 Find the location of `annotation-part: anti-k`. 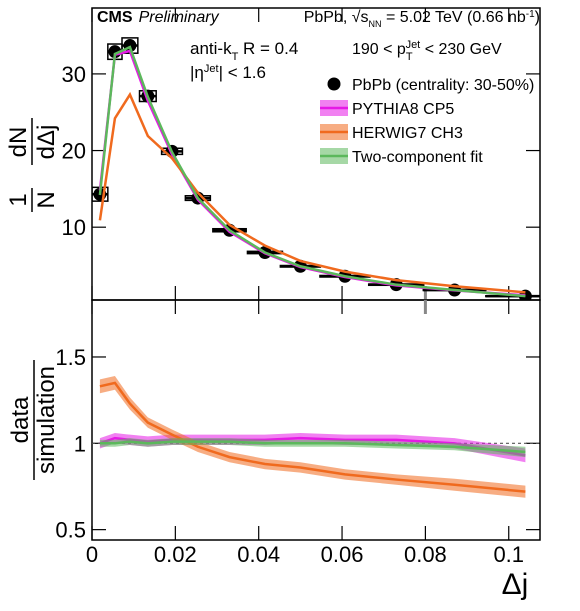

annotation-part: anti-k is located at coordinates (211, 48).